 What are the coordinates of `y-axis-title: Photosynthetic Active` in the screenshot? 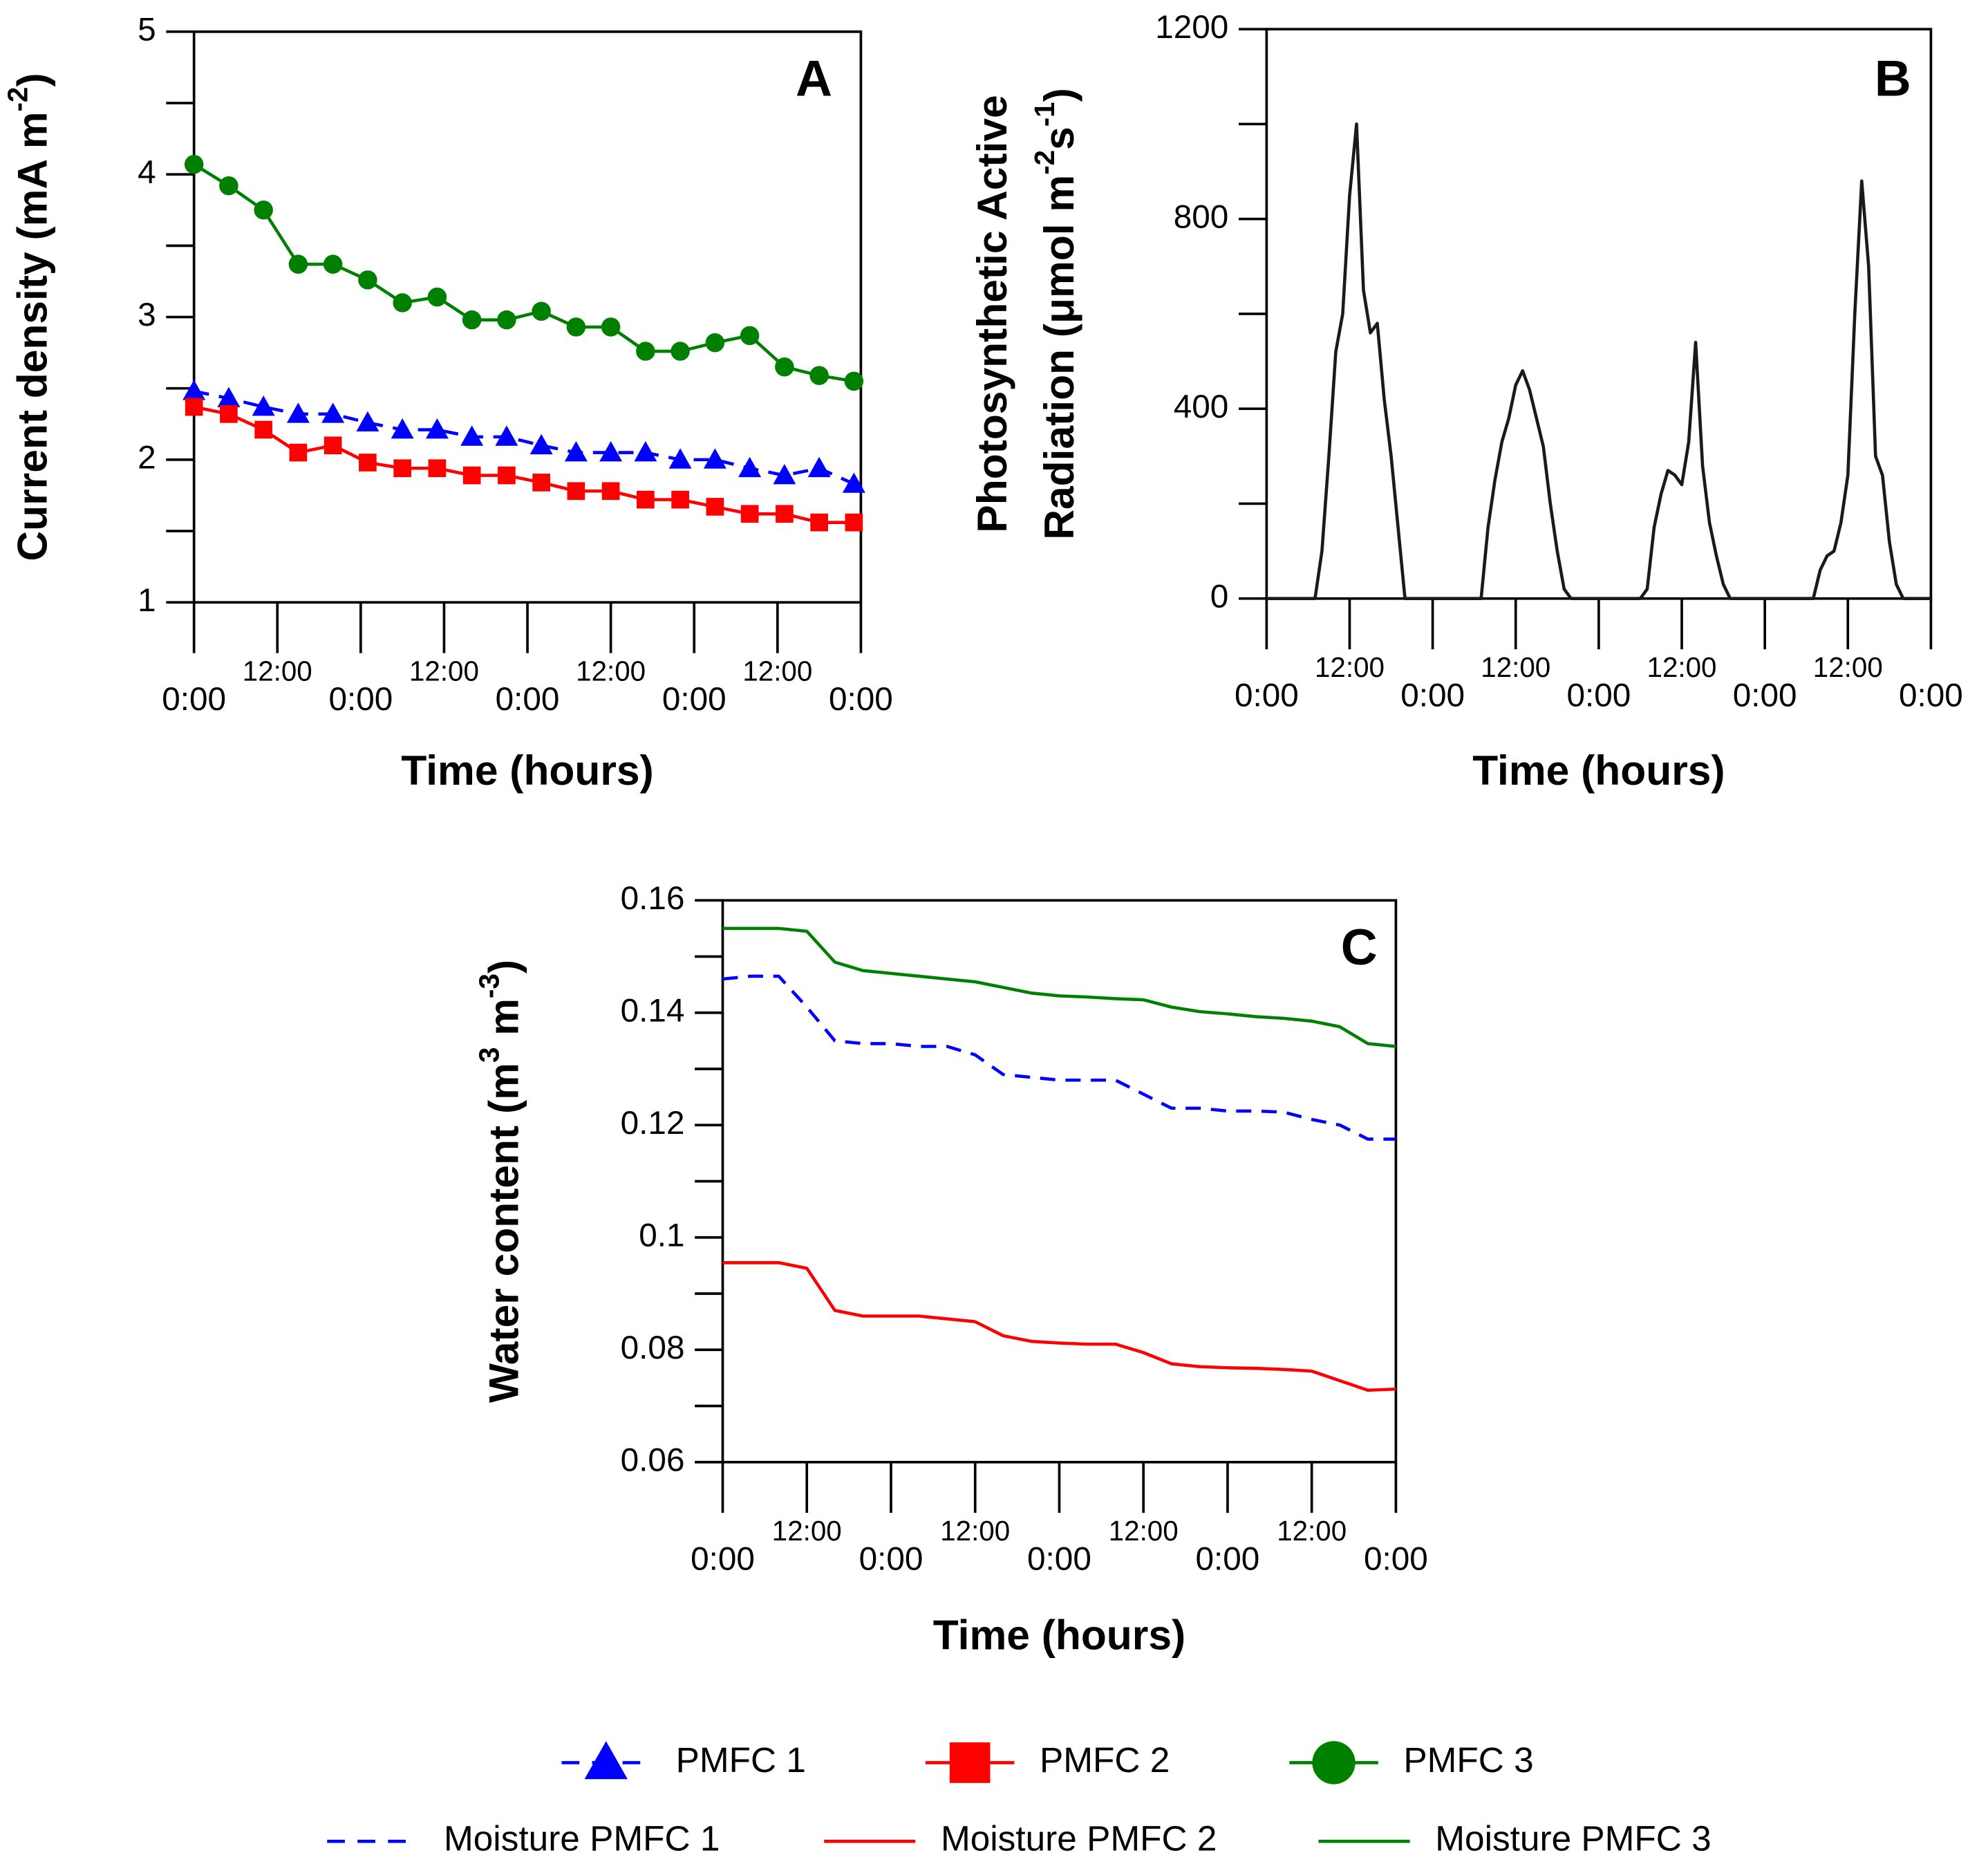 It's located at (992, 313).